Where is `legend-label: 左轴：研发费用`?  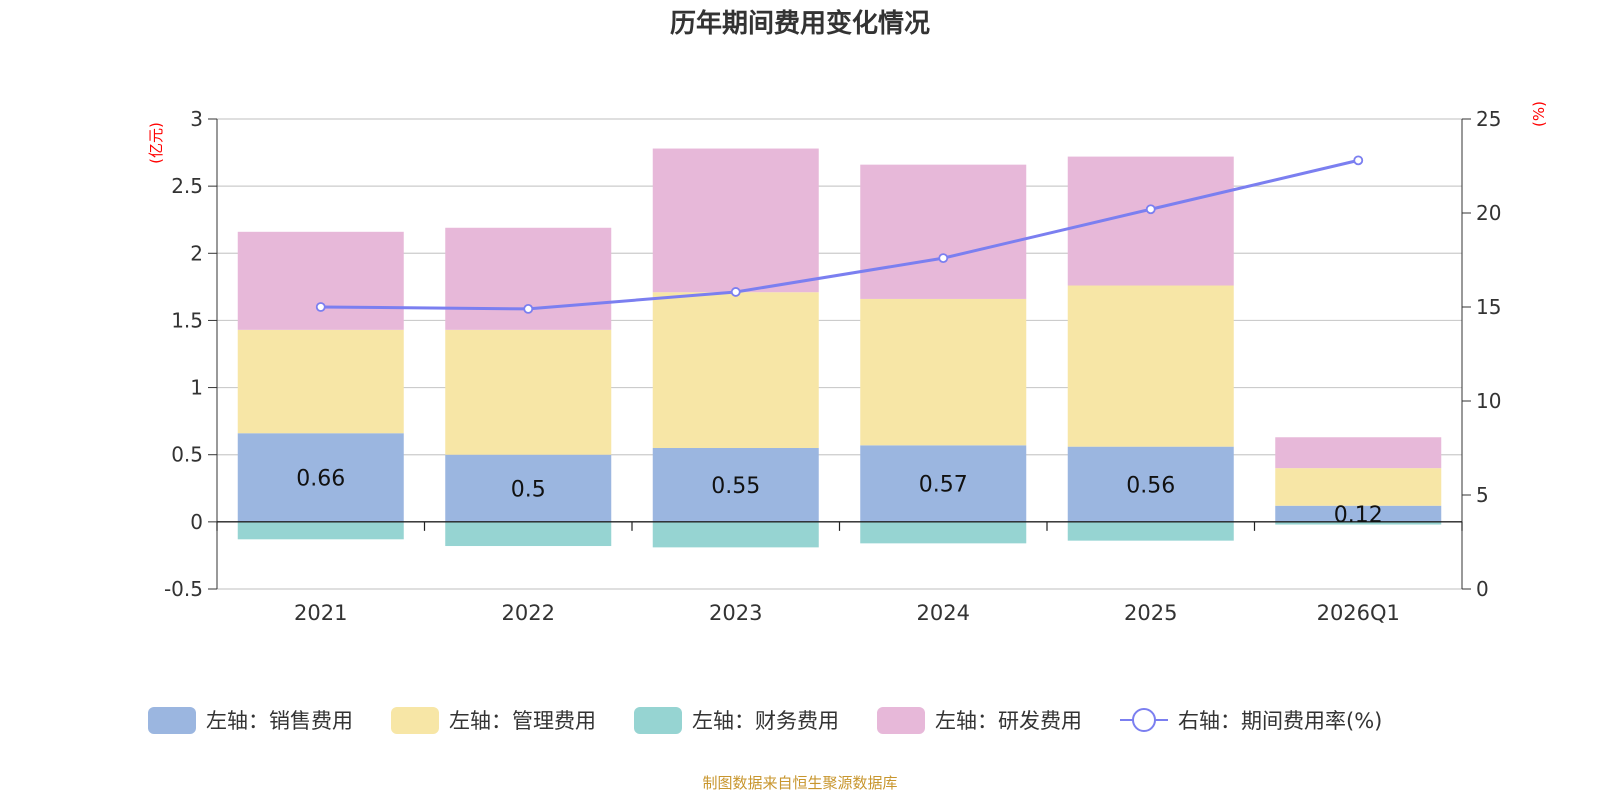
legend-label: 左轴：研发费用 is located at coordinates (1008, 721).